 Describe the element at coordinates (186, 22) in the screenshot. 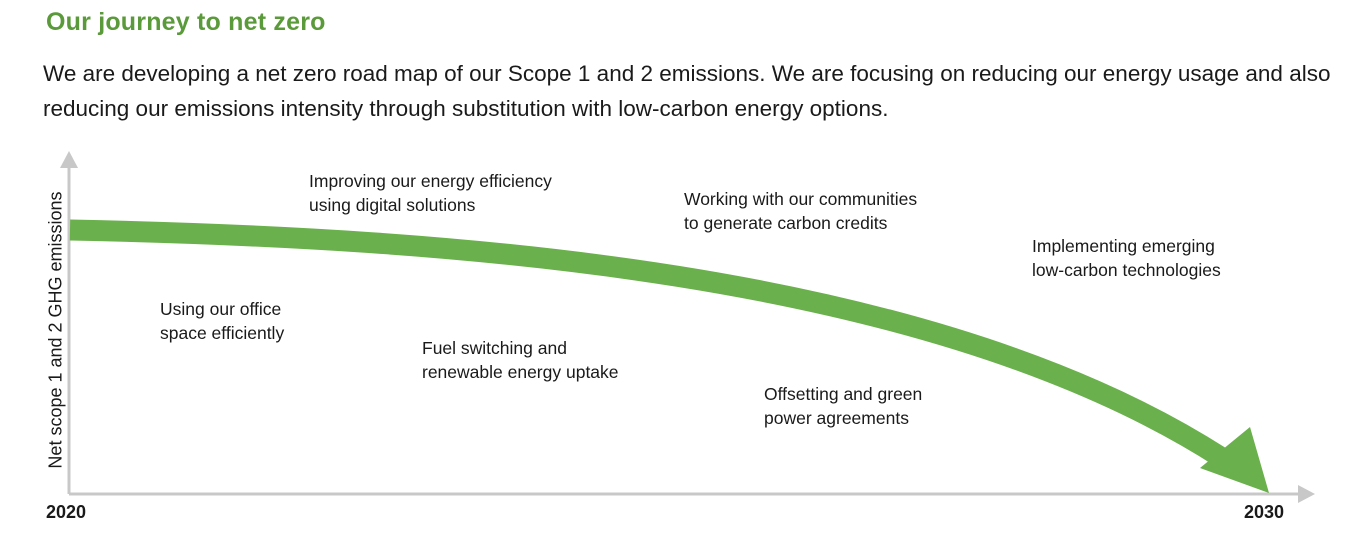

I see `page-title: Our journey to net zero` at that location.